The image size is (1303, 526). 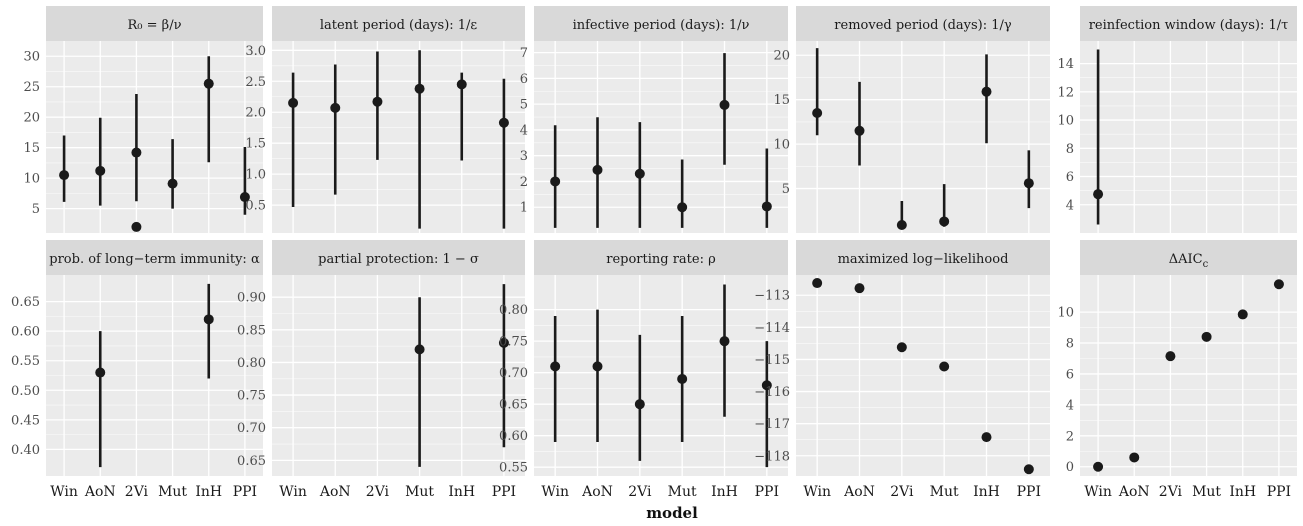 What do you see at coordinates (255, 144) in the screenshot?
I see `y-tick-label: 1.5` at bounding box center [255, 144].